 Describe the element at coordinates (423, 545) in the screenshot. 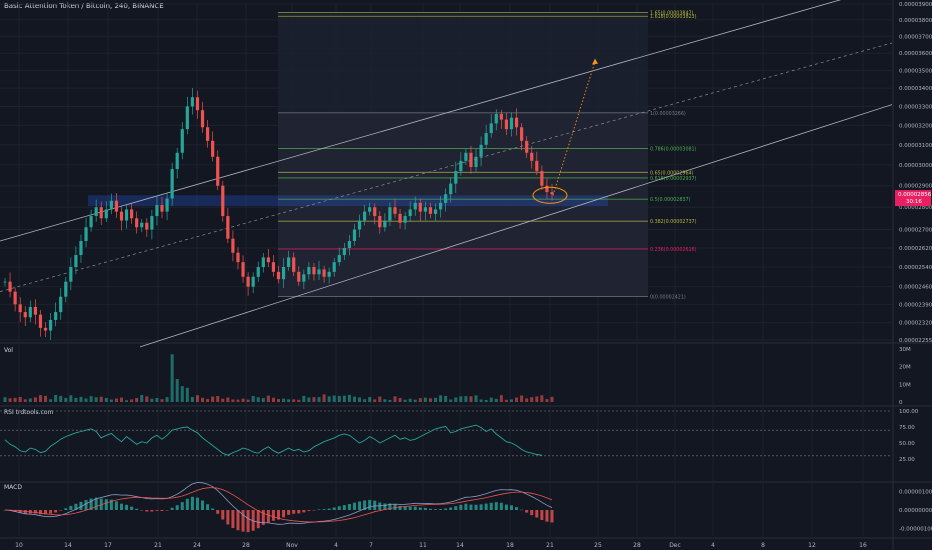

I see `x-tick-label: 11` at that location.